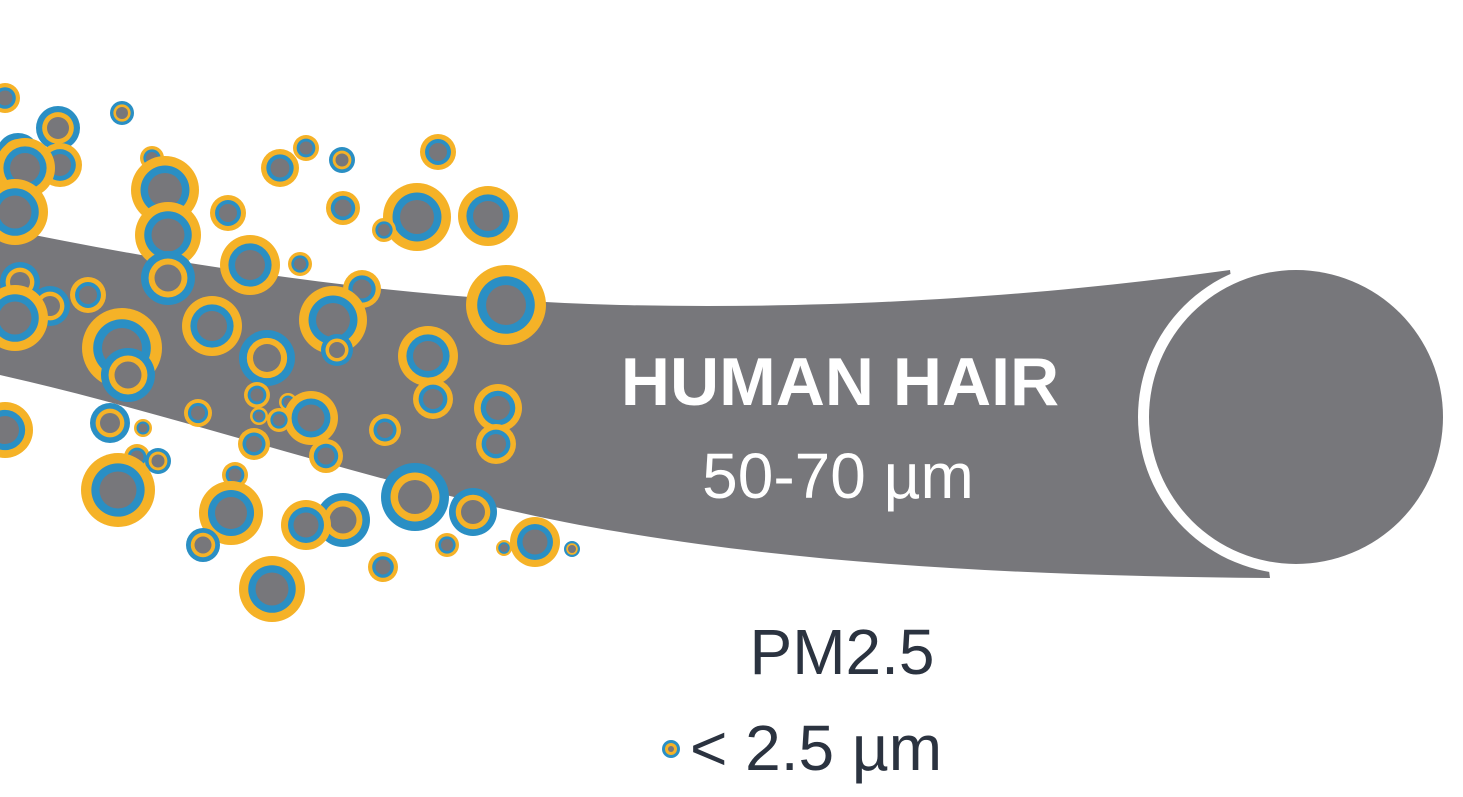 This screenshot has width=1463, height=797. I want to click on pm-size: < 2.5 µm, so click(816, 748).